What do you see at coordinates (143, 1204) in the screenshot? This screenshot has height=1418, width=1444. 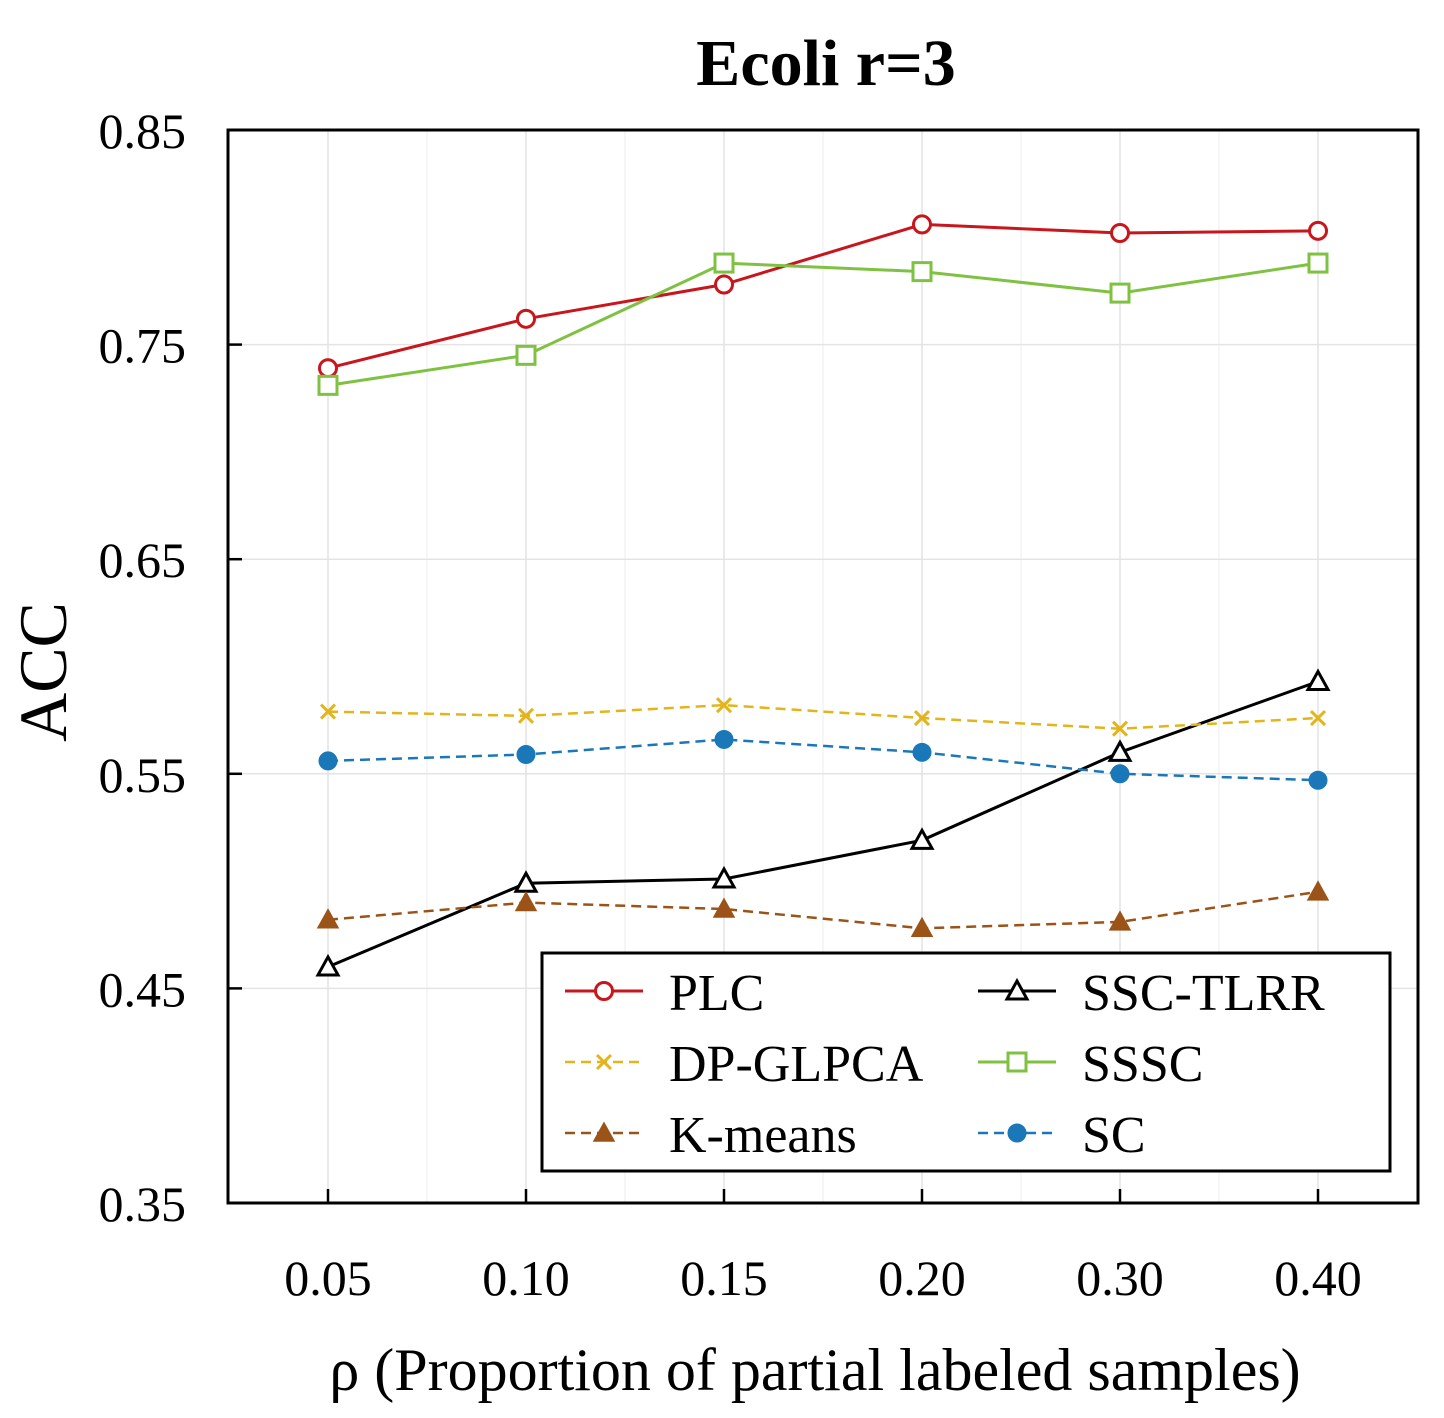 I see `y-tick-label: 0.35` at bounding box center [143, 1204].